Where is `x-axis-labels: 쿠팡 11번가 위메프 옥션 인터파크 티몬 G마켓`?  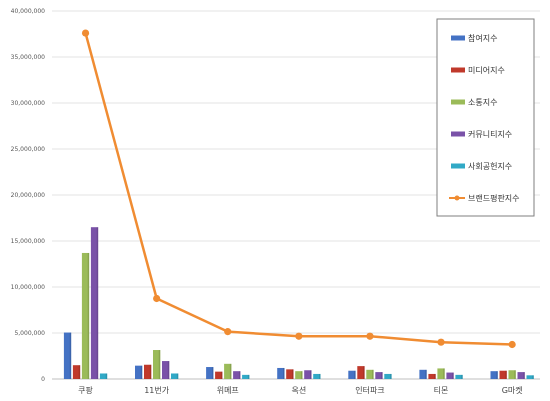 x-axis-labels: 쿠팡 11번가 위메프 옥션 인터파크 티몬 G마켓 is located at coordinates (300, 390).